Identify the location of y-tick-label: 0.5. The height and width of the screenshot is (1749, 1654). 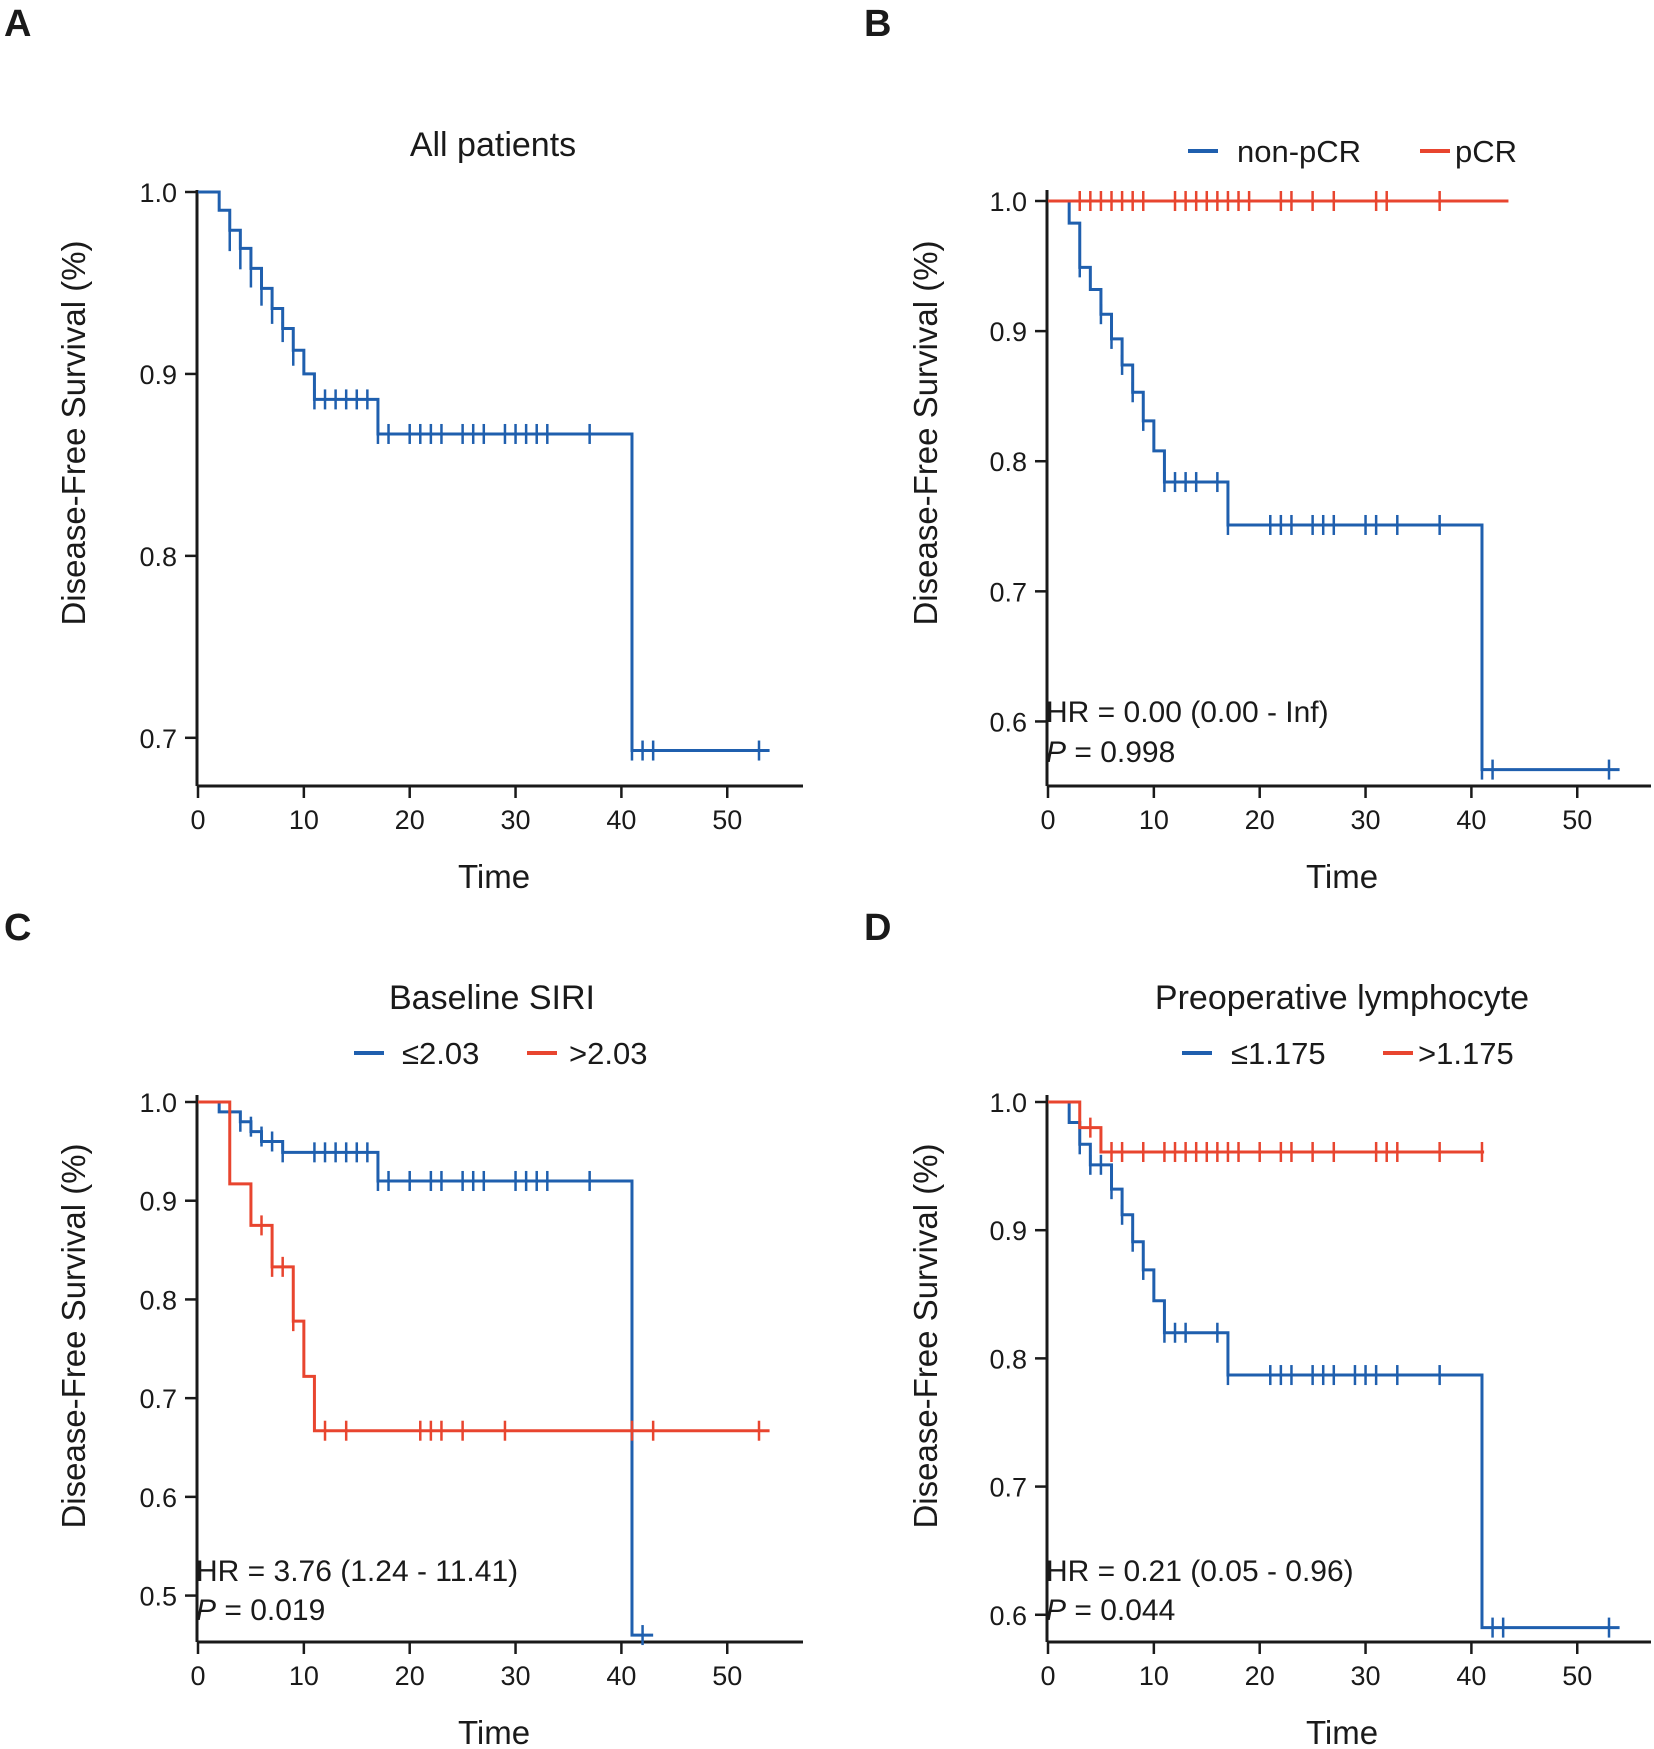
(158, 1597).